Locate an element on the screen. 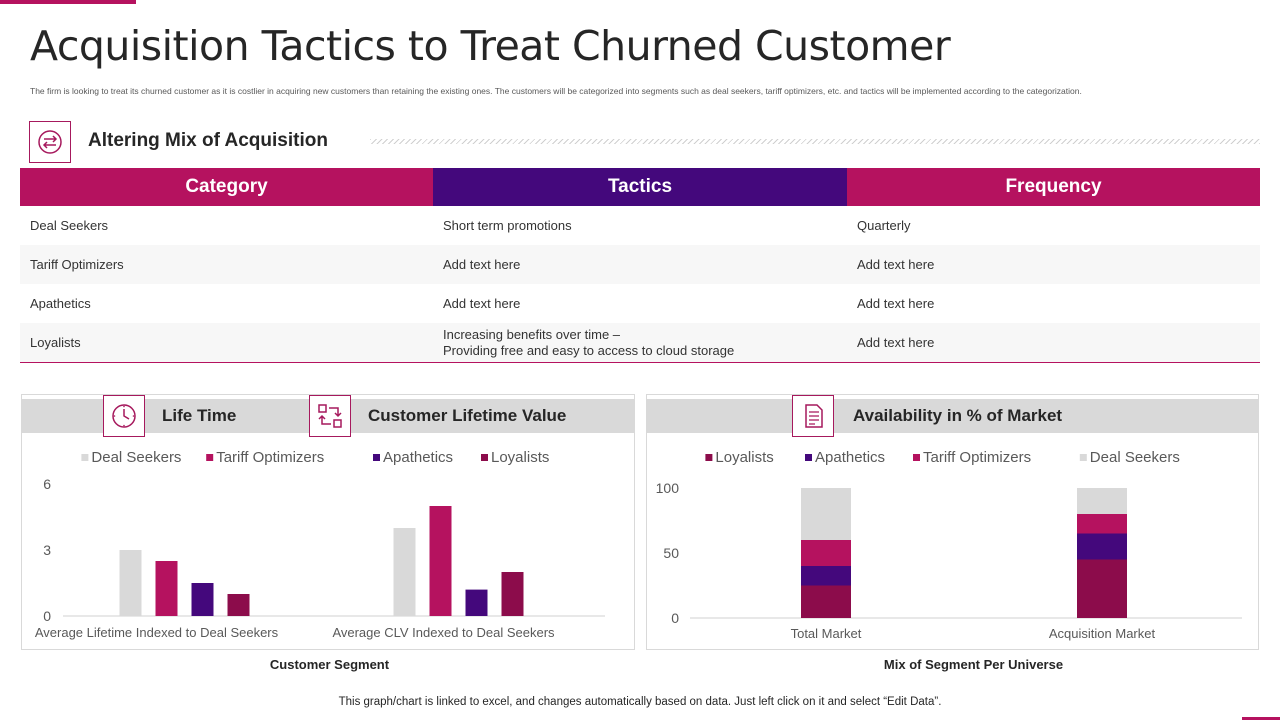 The image size is (1280, 720). arrows-exchange-icon is located at coordinates (50, 142).